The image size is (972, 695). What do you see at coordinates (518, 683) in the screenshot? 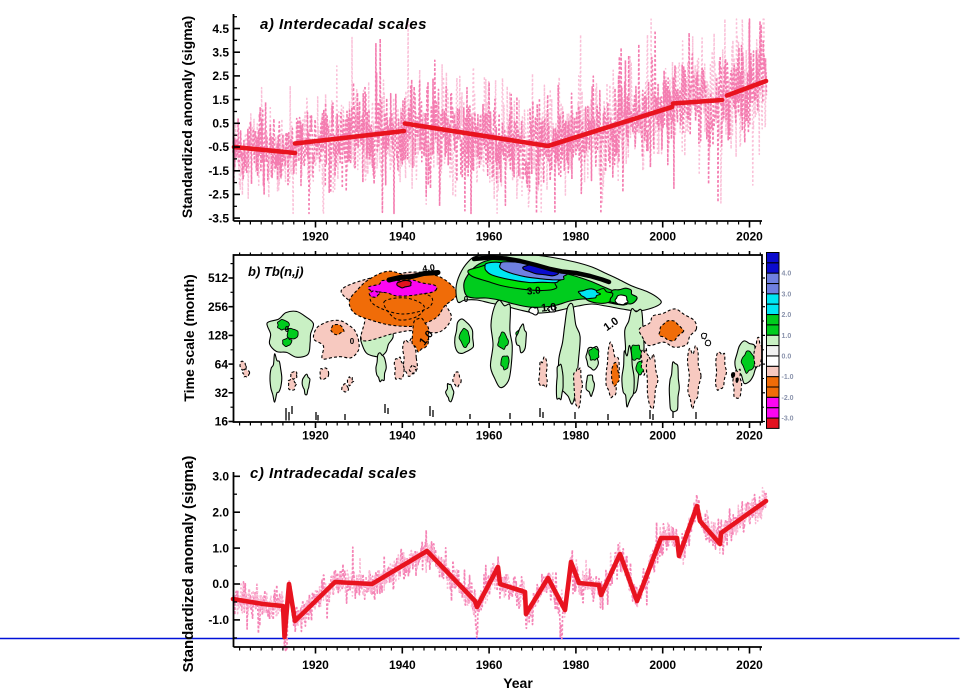
I see `svg-text: Year` at bounding box center [518, 683].